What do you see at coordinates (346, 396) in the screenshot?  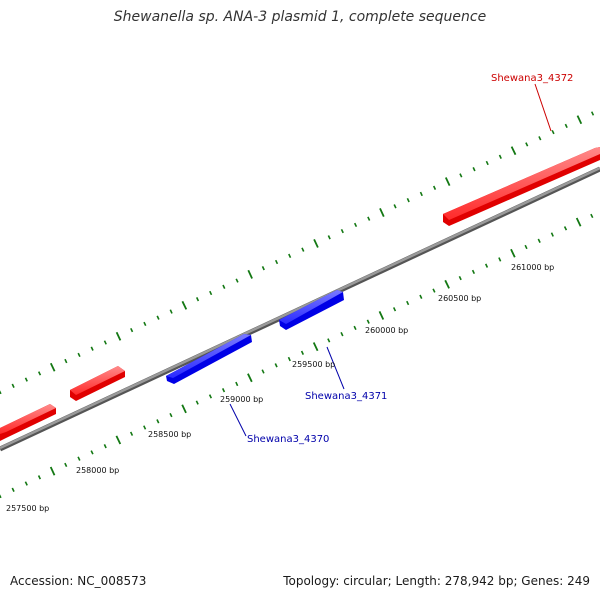 I see `gene-label-shewana3-4371: Shewana3_4371` at bounding box center [346, 396].